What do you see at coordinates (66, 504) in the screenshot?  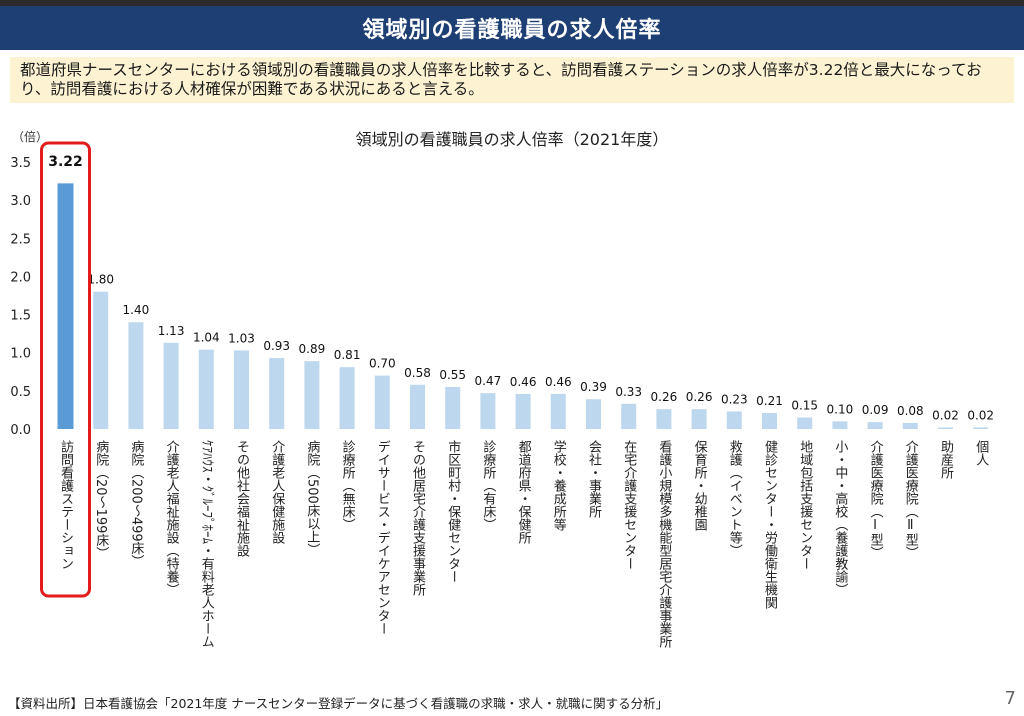 I see `category-label: 訪問看護ステーション` at bounding box center [66, 504].